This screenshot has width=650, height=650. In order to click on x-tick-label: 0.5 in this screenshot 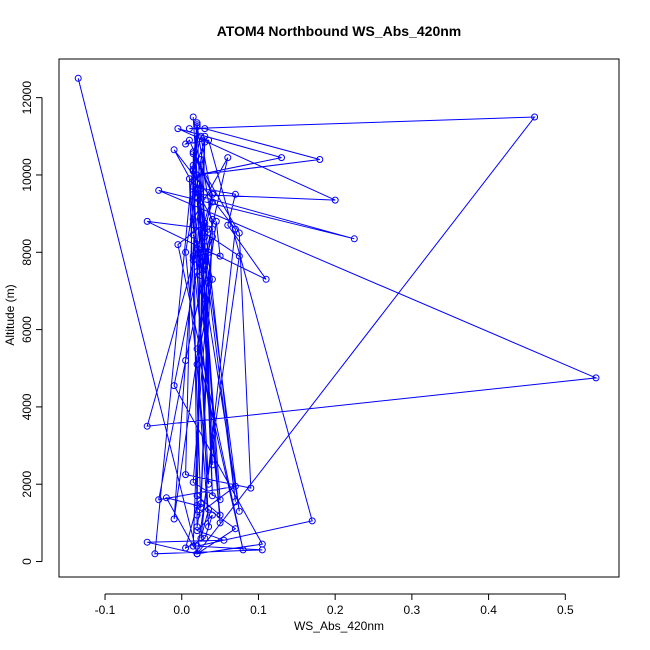, I will do `click(565, 610)`.